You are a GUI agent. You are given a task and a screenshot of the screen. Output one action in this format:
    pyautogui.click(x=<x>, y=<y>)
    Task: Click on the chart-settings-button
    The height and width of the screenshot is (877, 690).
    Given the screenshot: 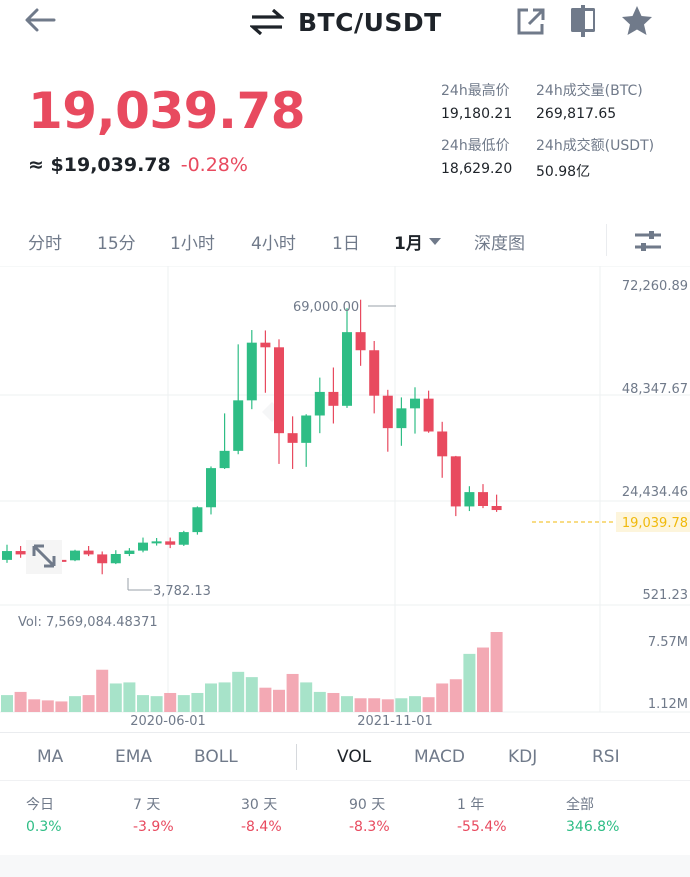 What is the action you would take?
    pyautogui.click(x=648, y=241)
    